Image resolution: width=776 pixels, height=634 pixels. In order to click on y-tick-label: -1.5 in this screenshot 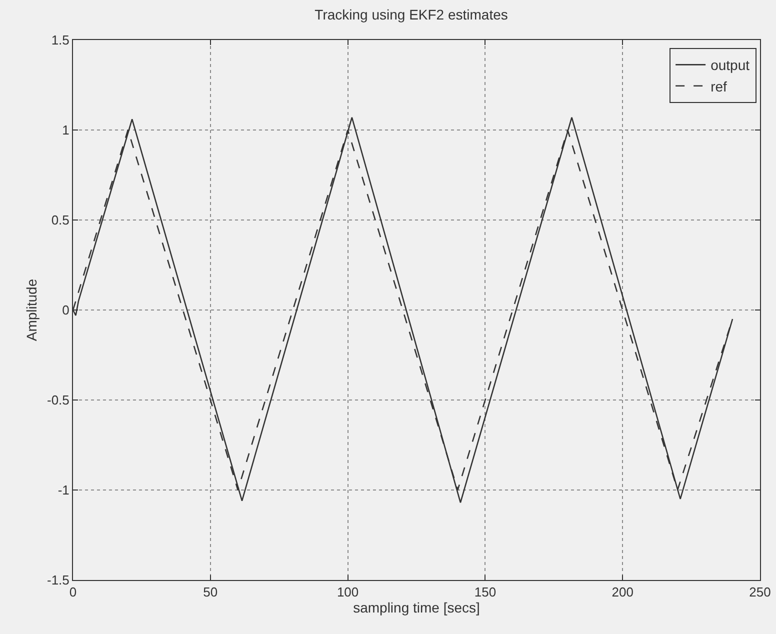, I will do `click(58, 580)`.